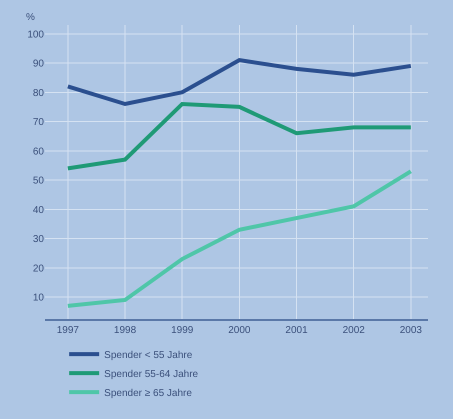 The height and width of the screenshot is (419, 453). What do you see at coordinates (68, 330) in the screenshot?
I see `x-tick-label: 1997` at bounding box center [68, 330].